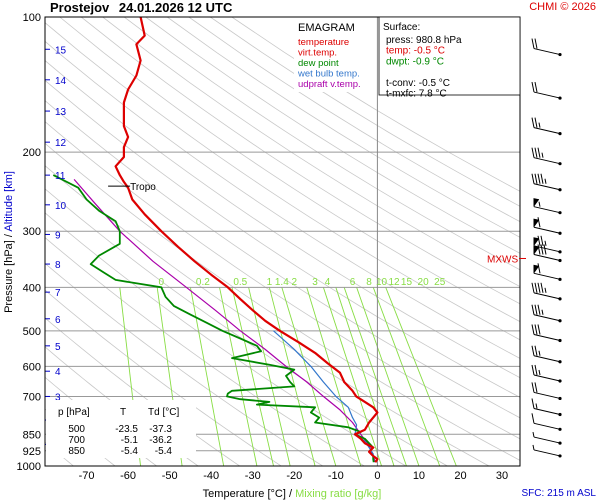 The image size is (600, 500). What do you see at coordinates (58, 372) in the screenshot?
I see `altitude-tick-label: 4` at bounding box center [58, 372].